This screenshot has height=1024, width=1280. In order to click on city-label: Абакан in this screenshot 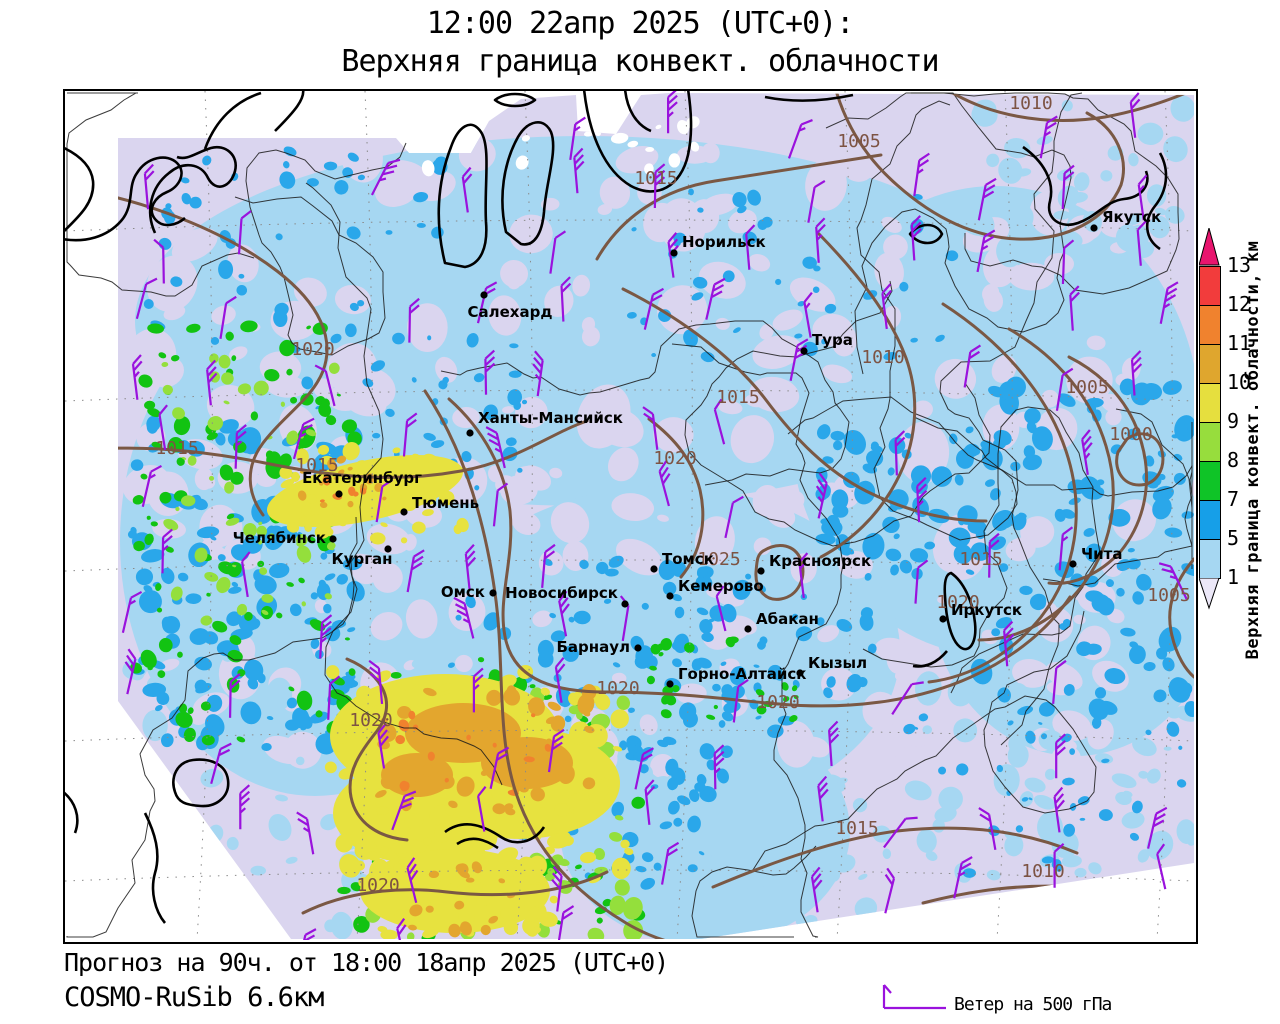, I will do `click(787, 619)`.